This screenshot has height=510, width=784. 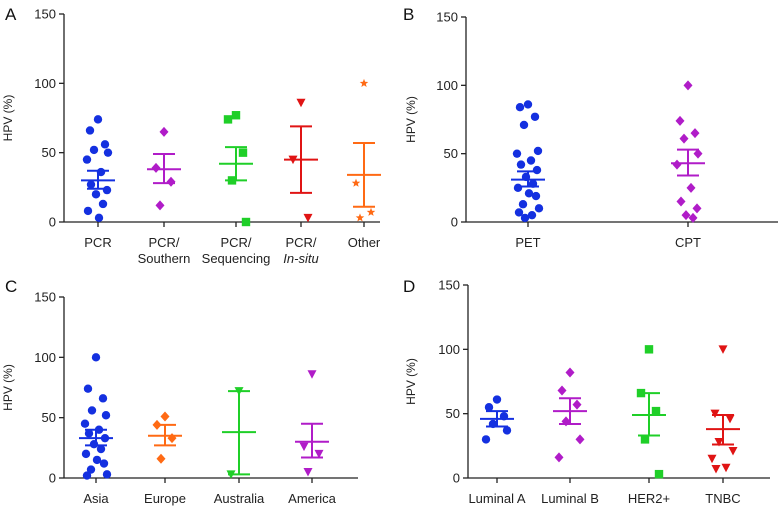 I want to click on series-pcr: PCR, so click(x=98, y=182).